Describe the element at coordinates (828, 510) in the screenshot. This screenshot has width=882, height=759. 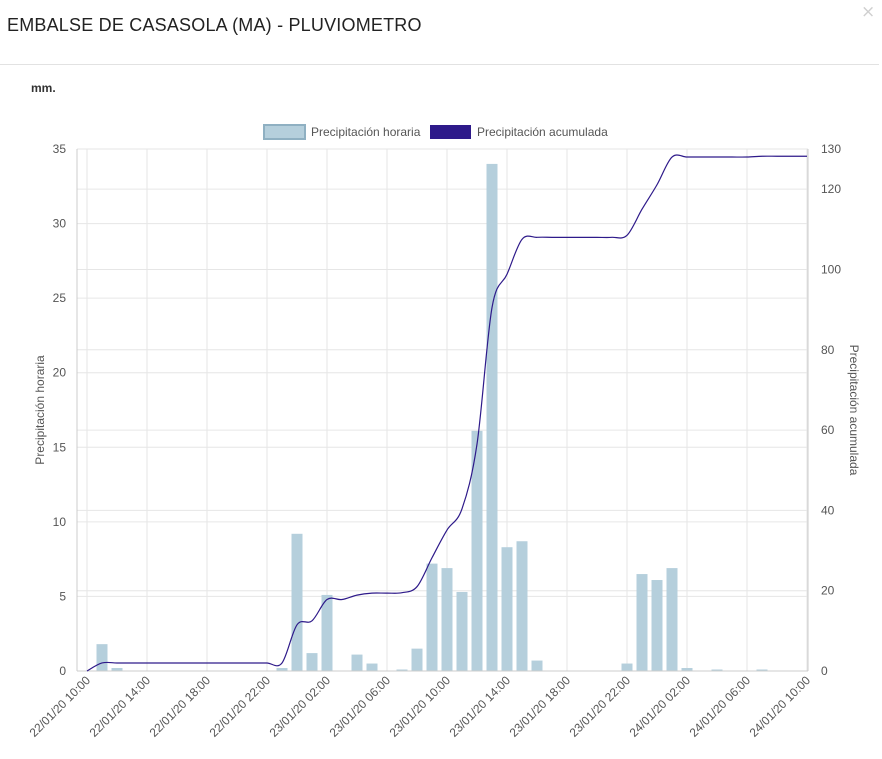
I see `right-tick-label: 40` at that location.